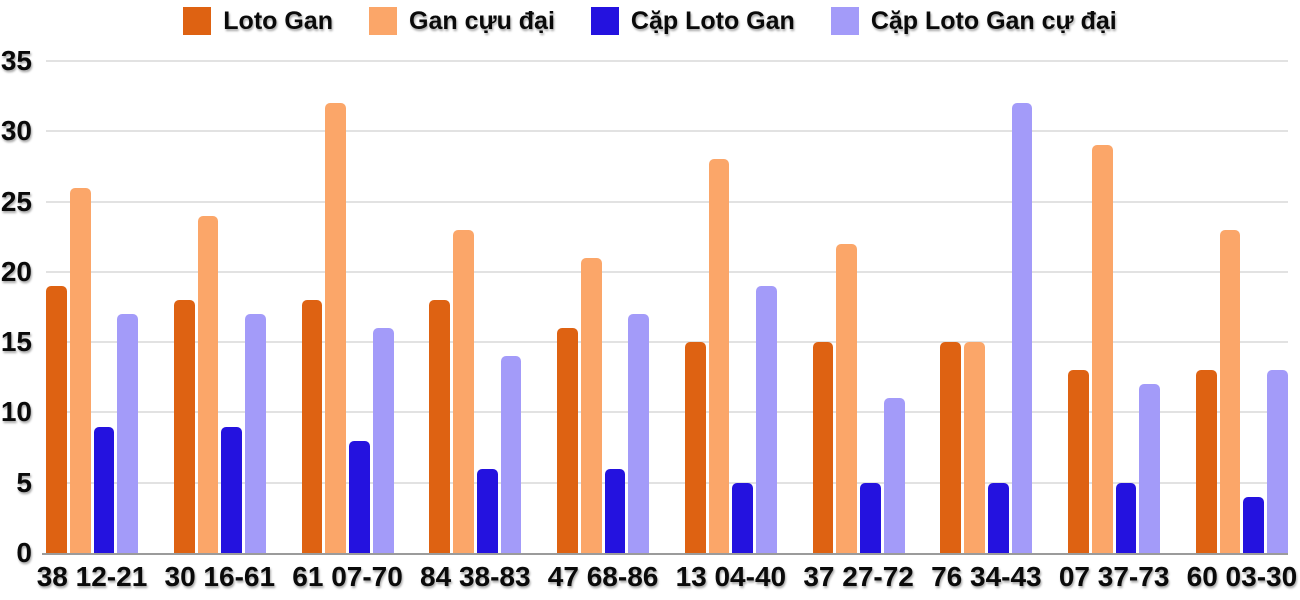 The image size is (1300, 600). Describe the element at coordinates (482, 20) in the screenshot. I see `legend-label: Gan cựu đại` at that location.